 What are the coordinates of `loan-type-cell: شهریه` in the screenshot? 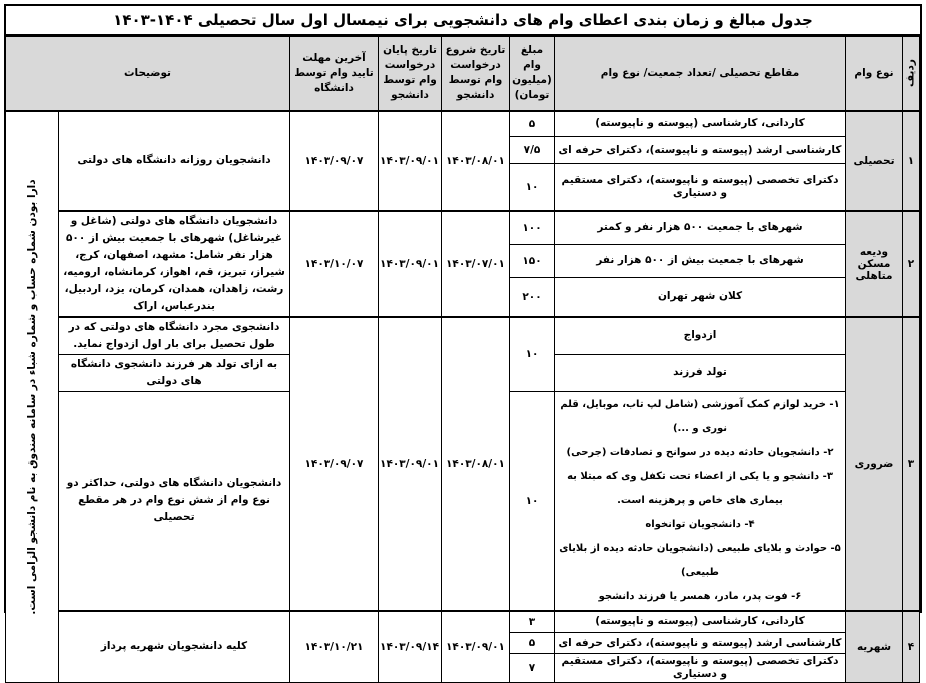 It's located at (874, 646).